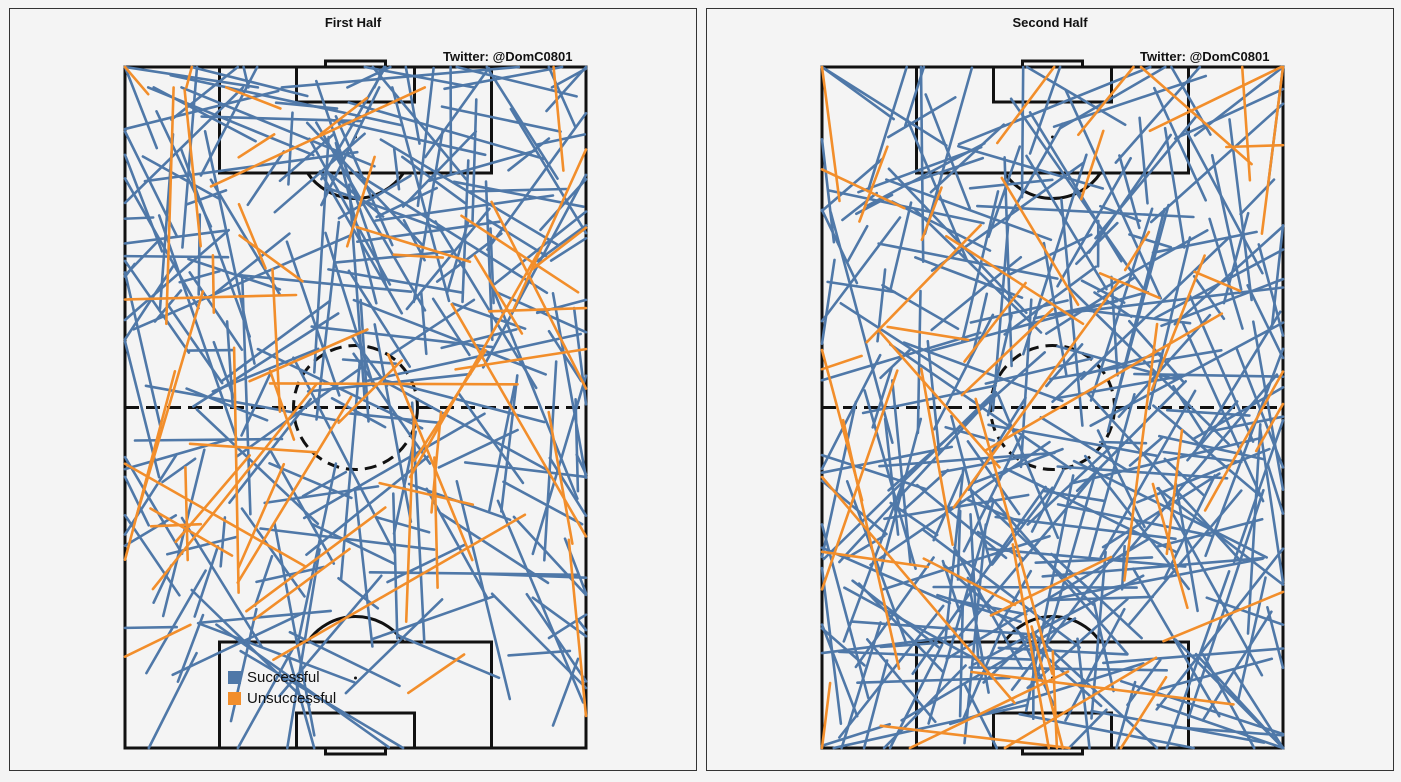  What do you see at coordinates (234, 677) in the screenshot?
I see `legend-swatch-successful` at bounding box center [234, 677].